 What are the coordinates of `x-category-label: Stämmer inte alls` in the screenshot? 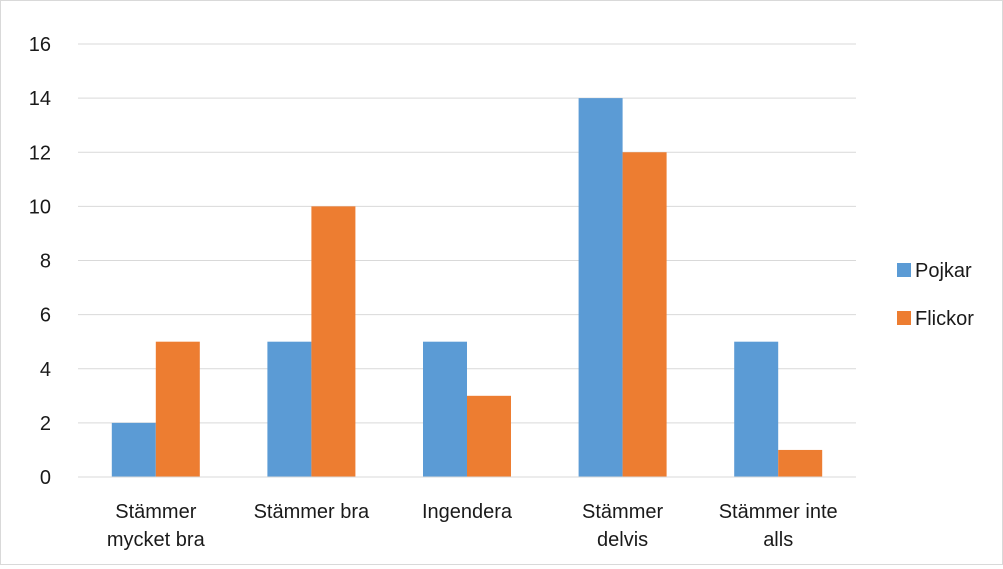 It's located at (778, 526).